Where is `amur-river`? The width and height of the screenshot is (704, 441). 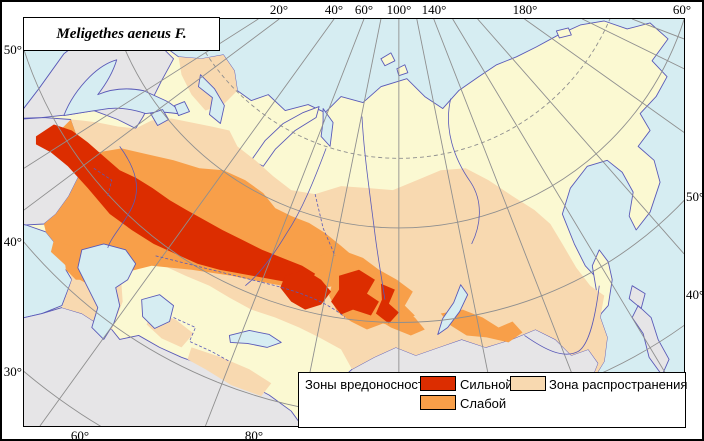
amur-river is located at coordinates (562, 320).